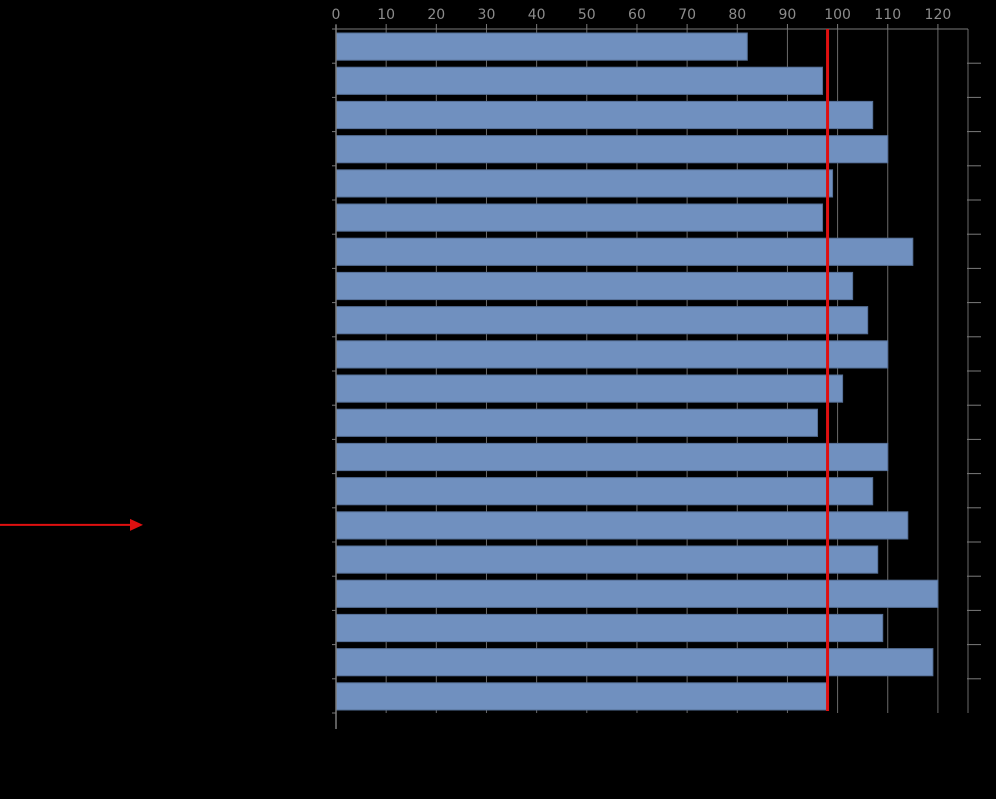 This screenshot has width=996, height=799. What do you see at coordinates (537, 15) in the screenshot?
I see `x-tick-label: 40` at bounding box center [537, 15].